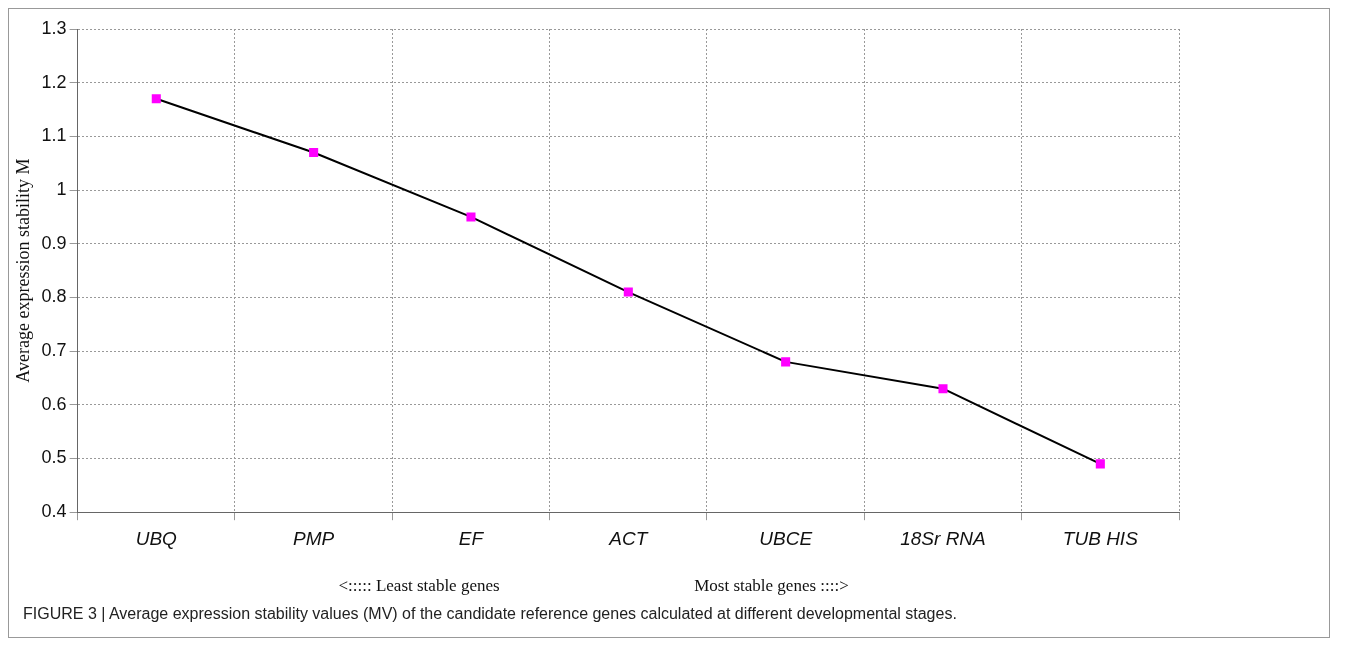 The width and height of the screenshot is (1357, 668). What do you see at coordinates (54, 242) in the screenshot?
I see `y-tick-label: 0.9` at bounding box center [54, 242].